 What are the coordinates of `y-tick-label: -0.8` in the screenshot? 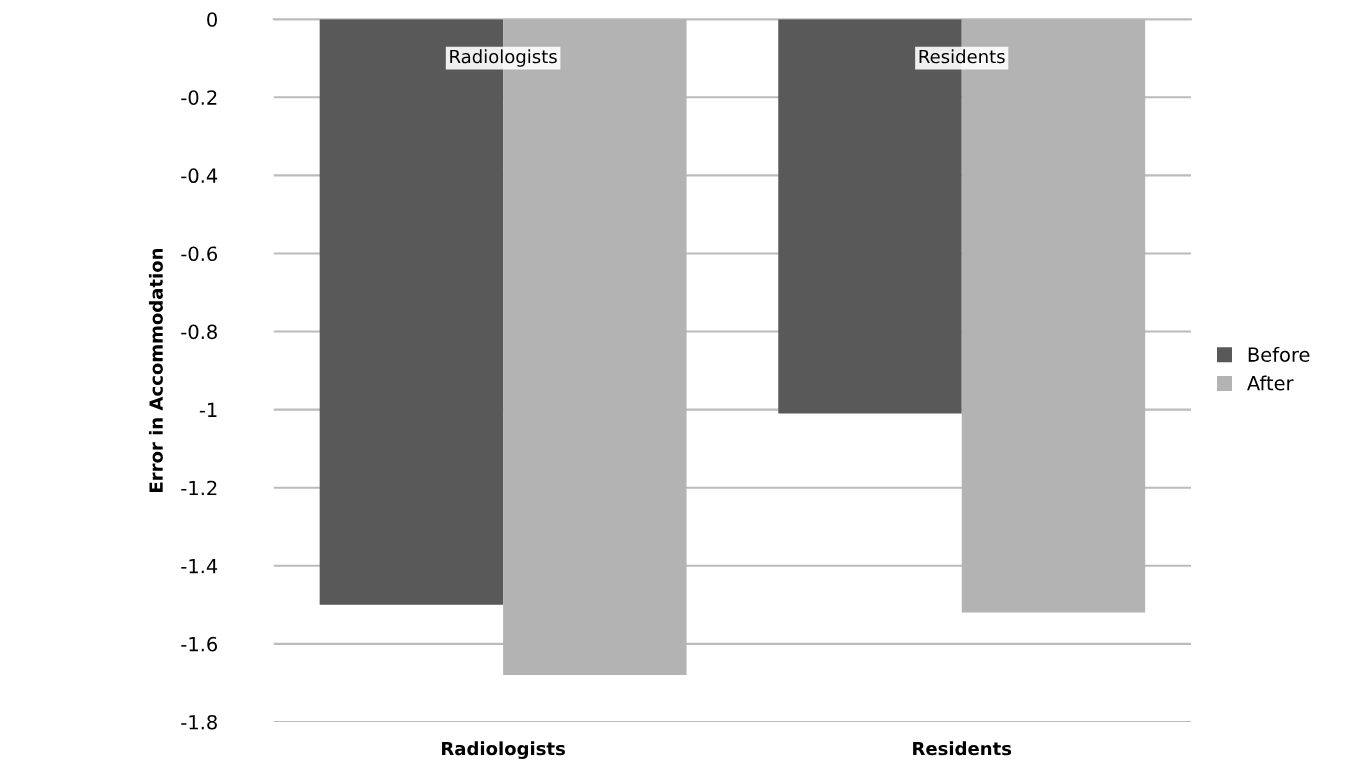 It's located at (199, 332).